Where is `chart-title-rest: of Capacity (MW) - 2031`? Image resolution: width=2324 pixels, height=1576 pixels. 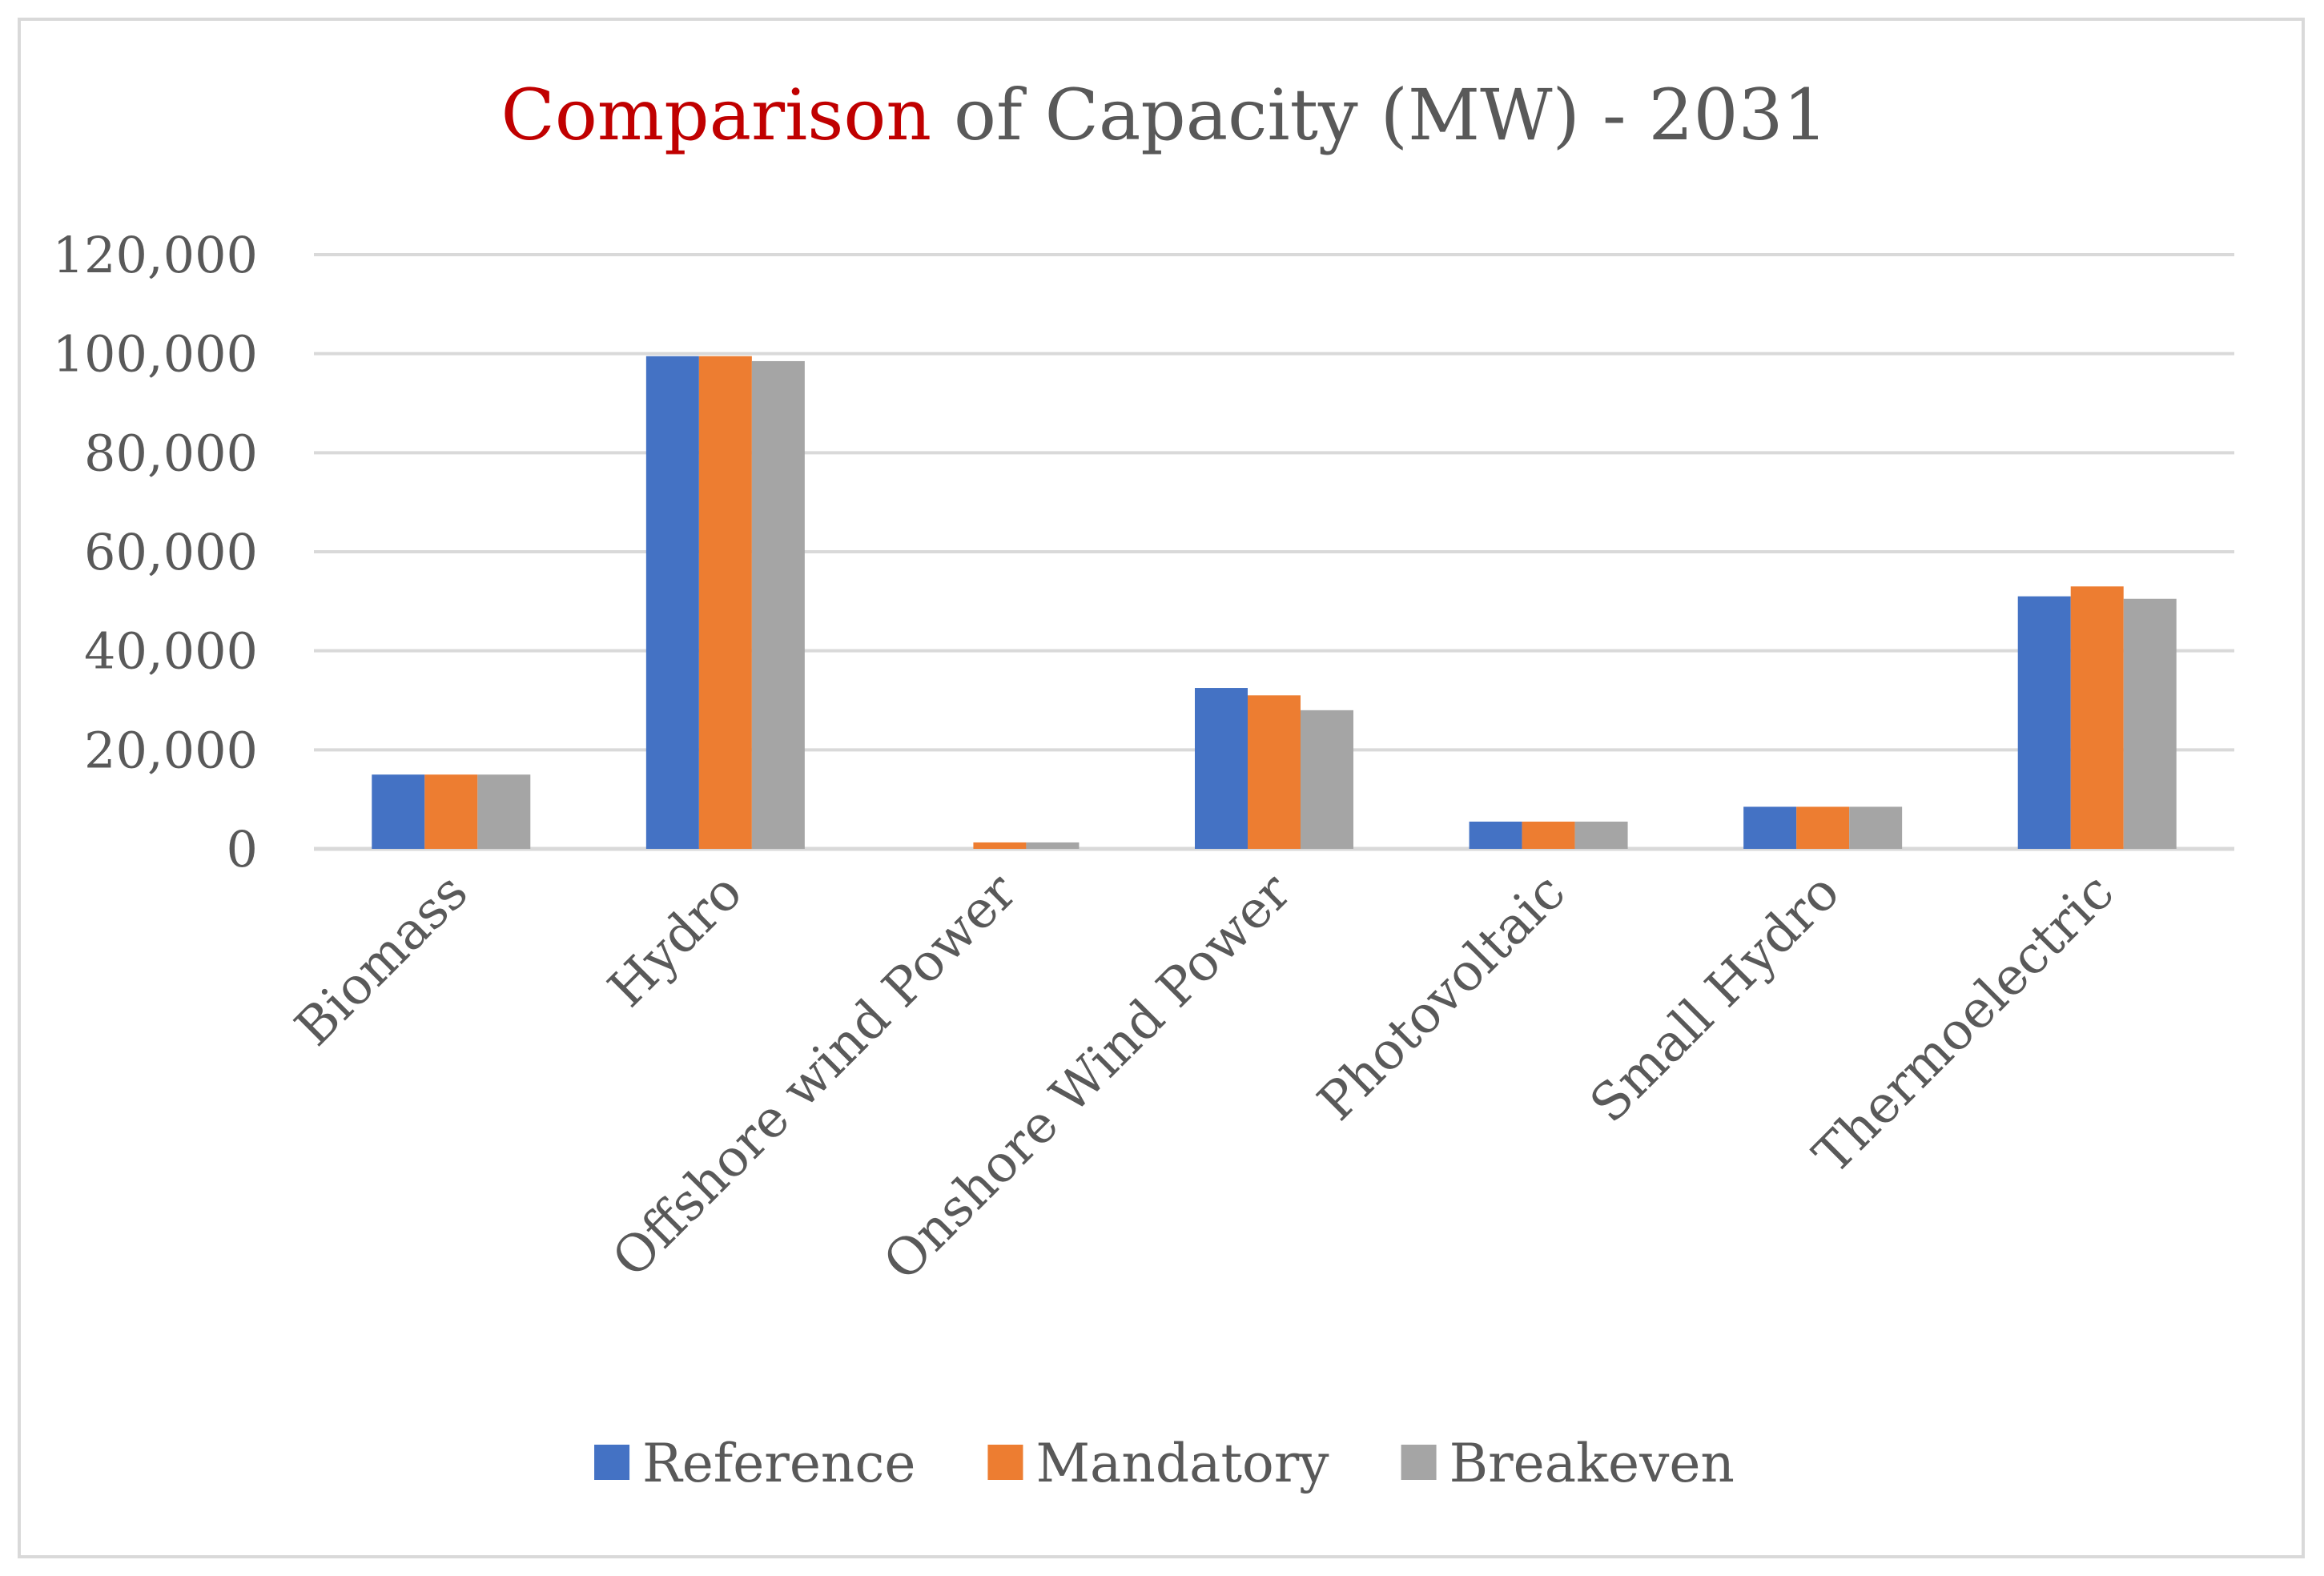
chart-title-rest: of Capacity (MW) - 2031 is located at coordinates (1379, 115).